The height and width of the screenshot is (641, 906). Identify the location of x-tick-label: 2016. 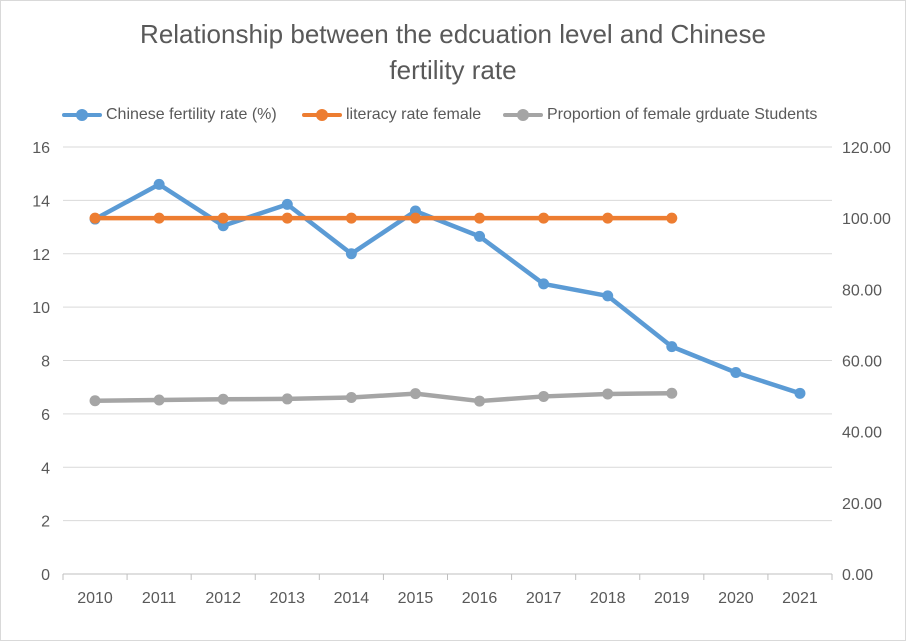
(480, 598).